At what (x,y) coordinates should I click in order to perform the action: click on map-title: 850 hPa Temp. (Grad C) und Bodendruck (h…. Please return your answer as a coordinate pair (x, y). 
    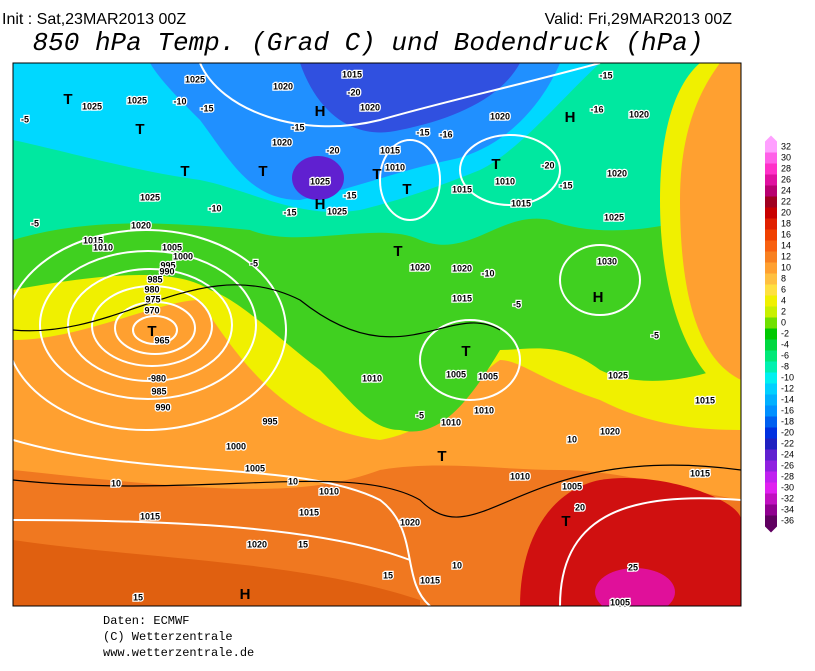
    Looking at the image, I should click on (368, 43).